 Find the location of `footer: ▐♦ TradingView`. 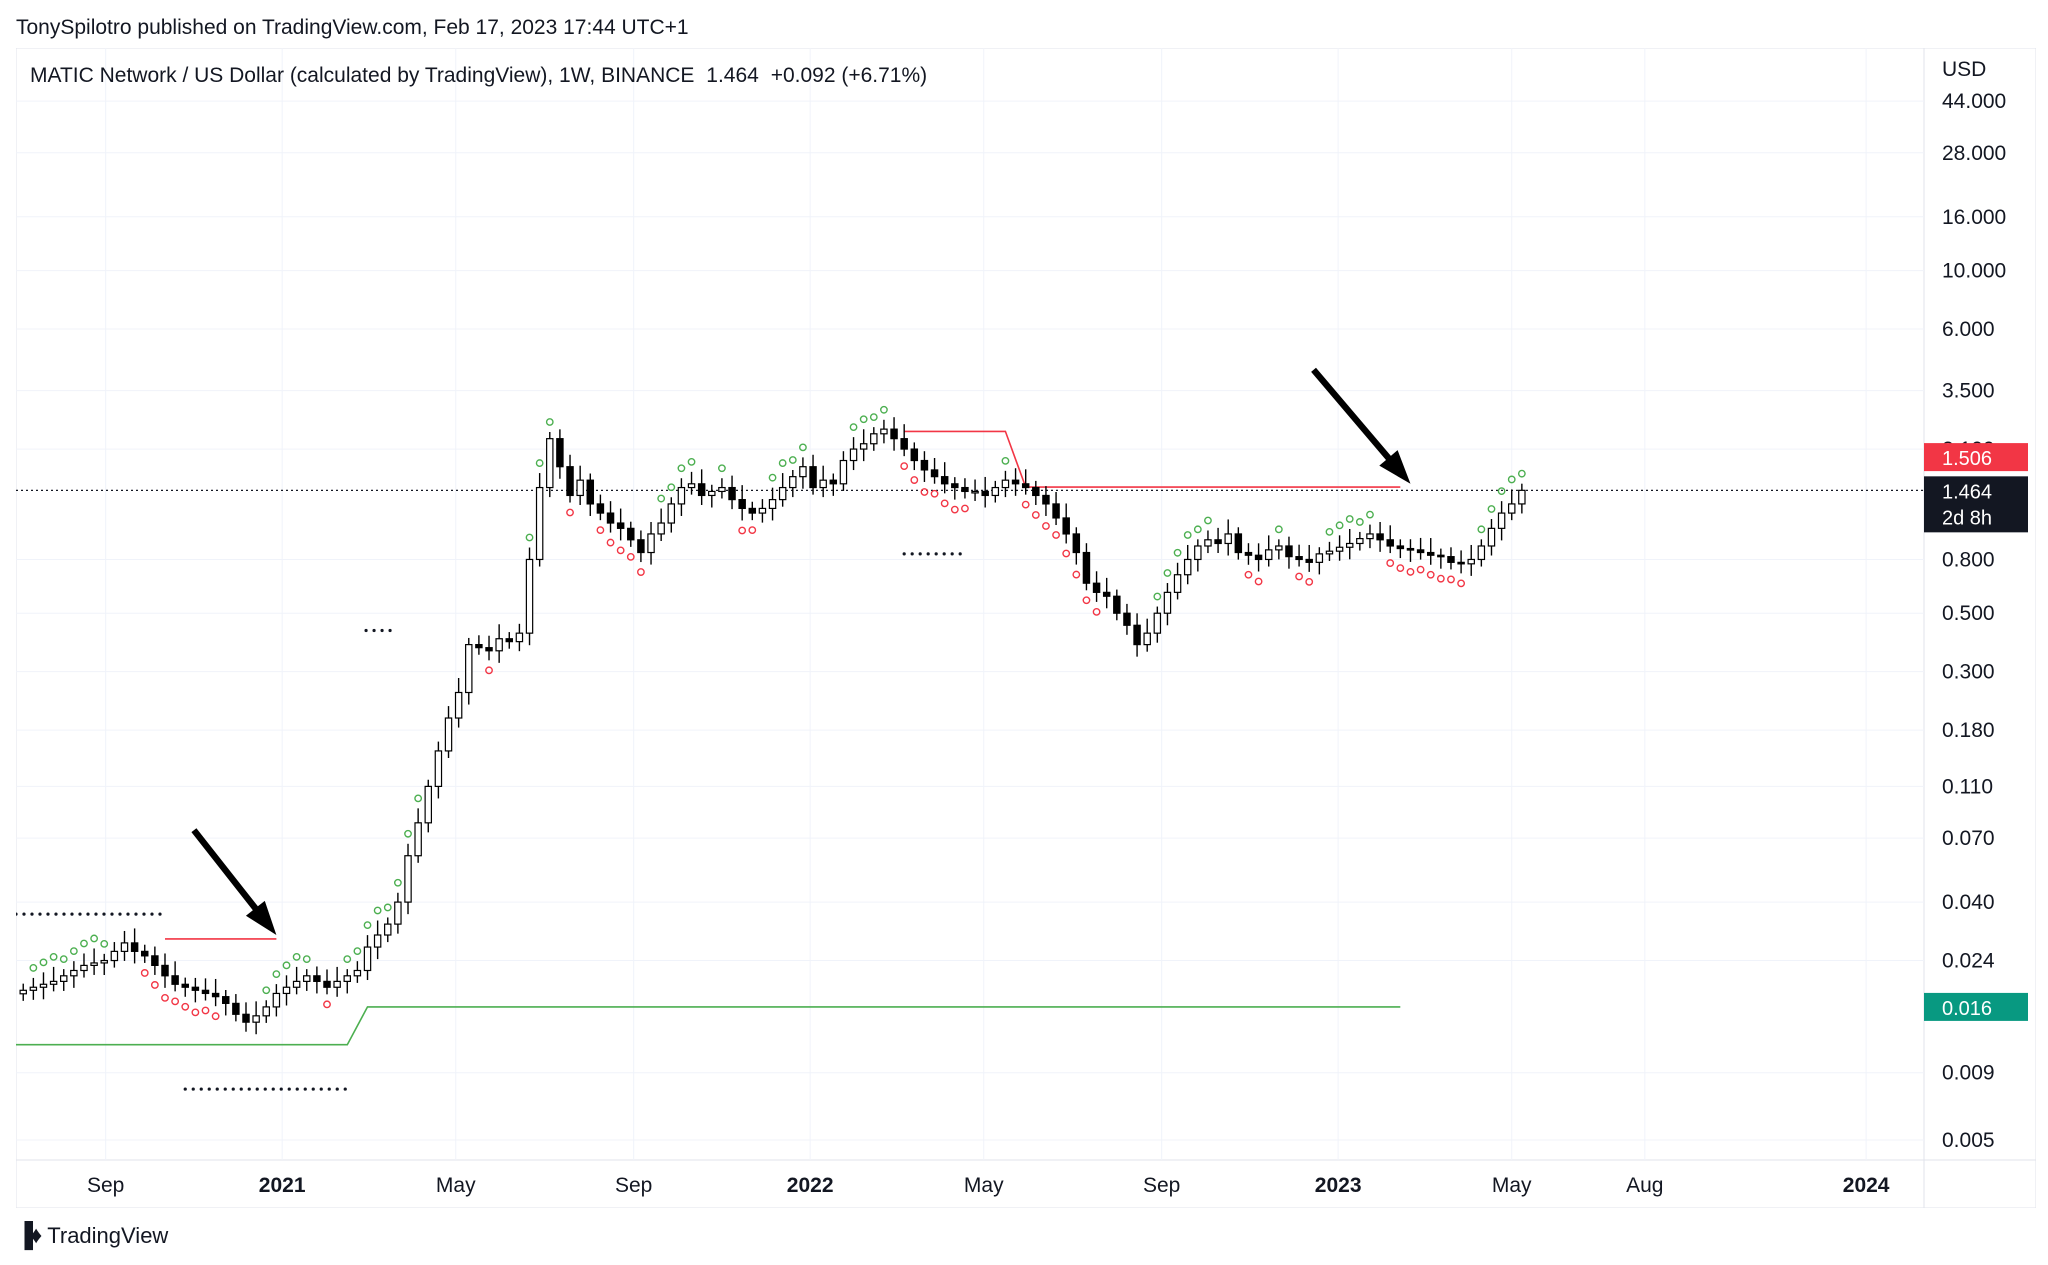

footer: ▐♦ TradingView is located at coordinates (92, 1236).